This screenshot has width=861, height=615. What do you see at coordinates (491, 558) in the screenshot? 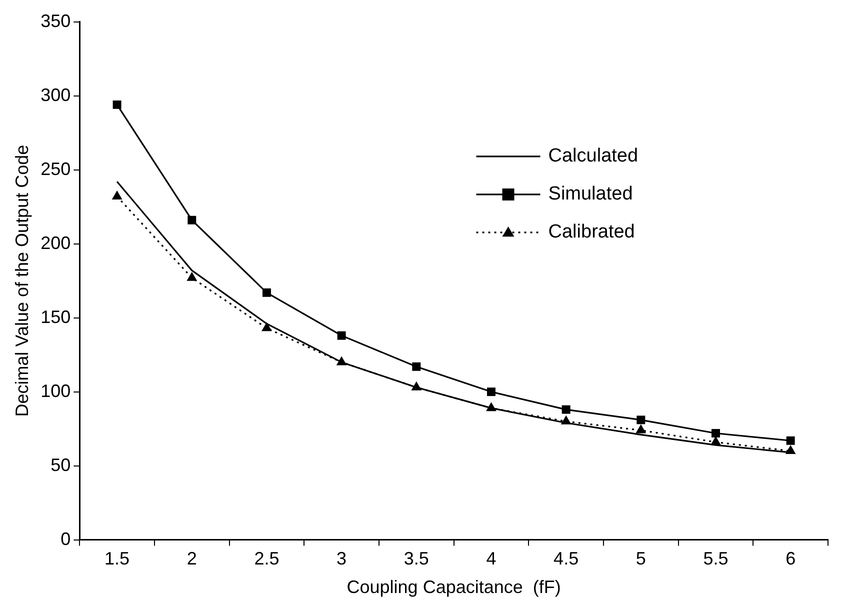
I see `x-tick-label: 4` at bounding box center [491, 558].